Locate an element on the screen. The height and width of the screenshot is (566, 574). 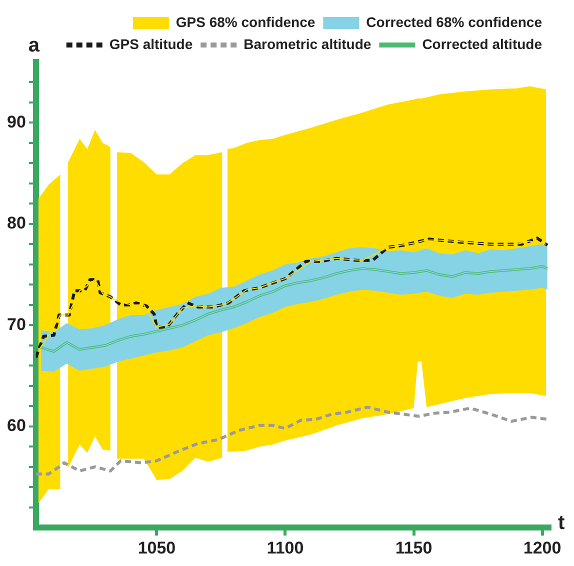
legend-label: GPS altitude is located at coordinates (151, 44).